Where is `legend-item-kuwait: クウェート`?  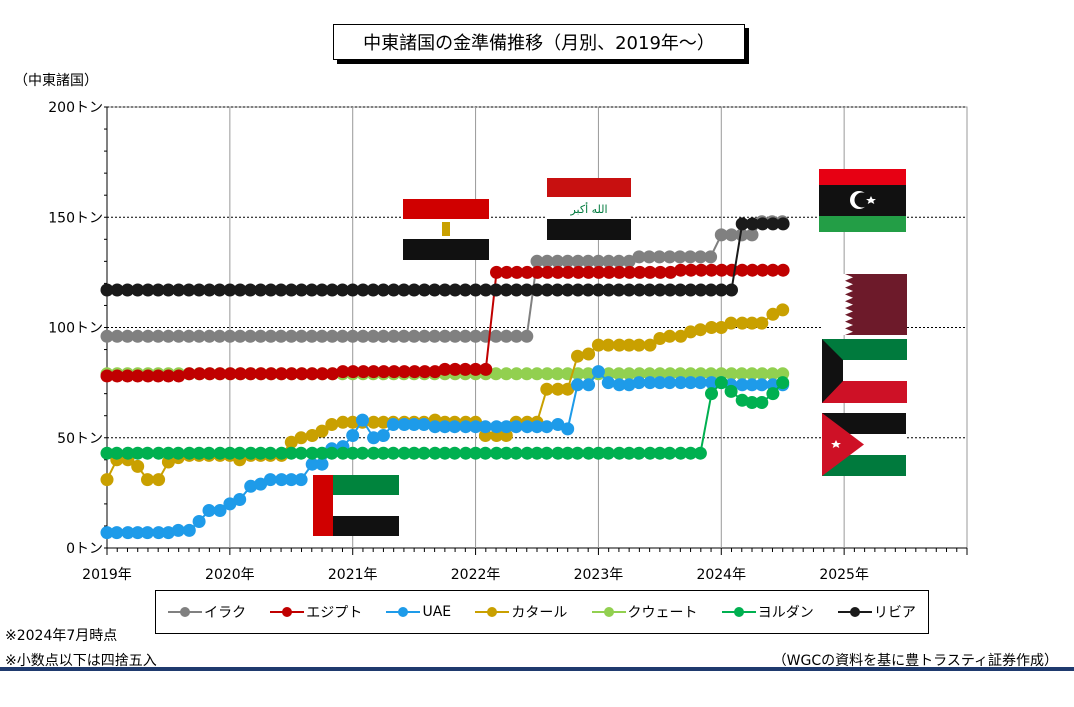 legend-item-kuwait: クウェート is located at coordinates (644, 612).